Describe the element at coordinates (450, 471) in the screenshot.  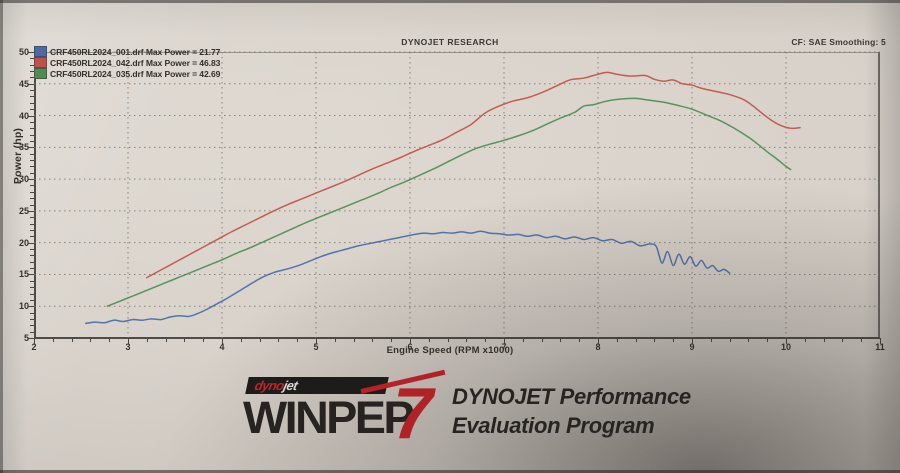
I see `sheet-edge-bottom` at that location.